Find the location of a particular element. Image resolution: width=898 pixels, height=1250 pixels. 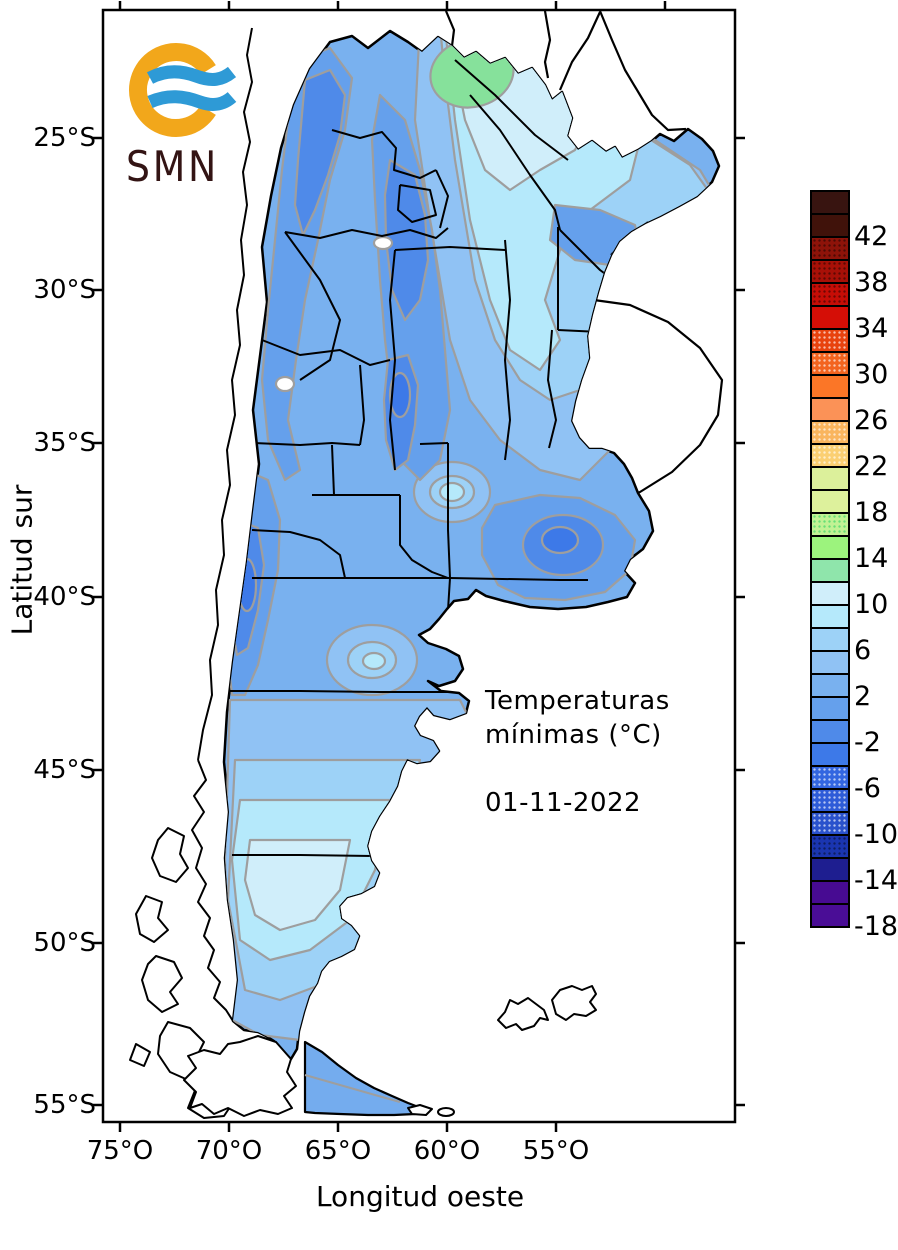

legend-label: 42 is located at coordinates (871, 236).